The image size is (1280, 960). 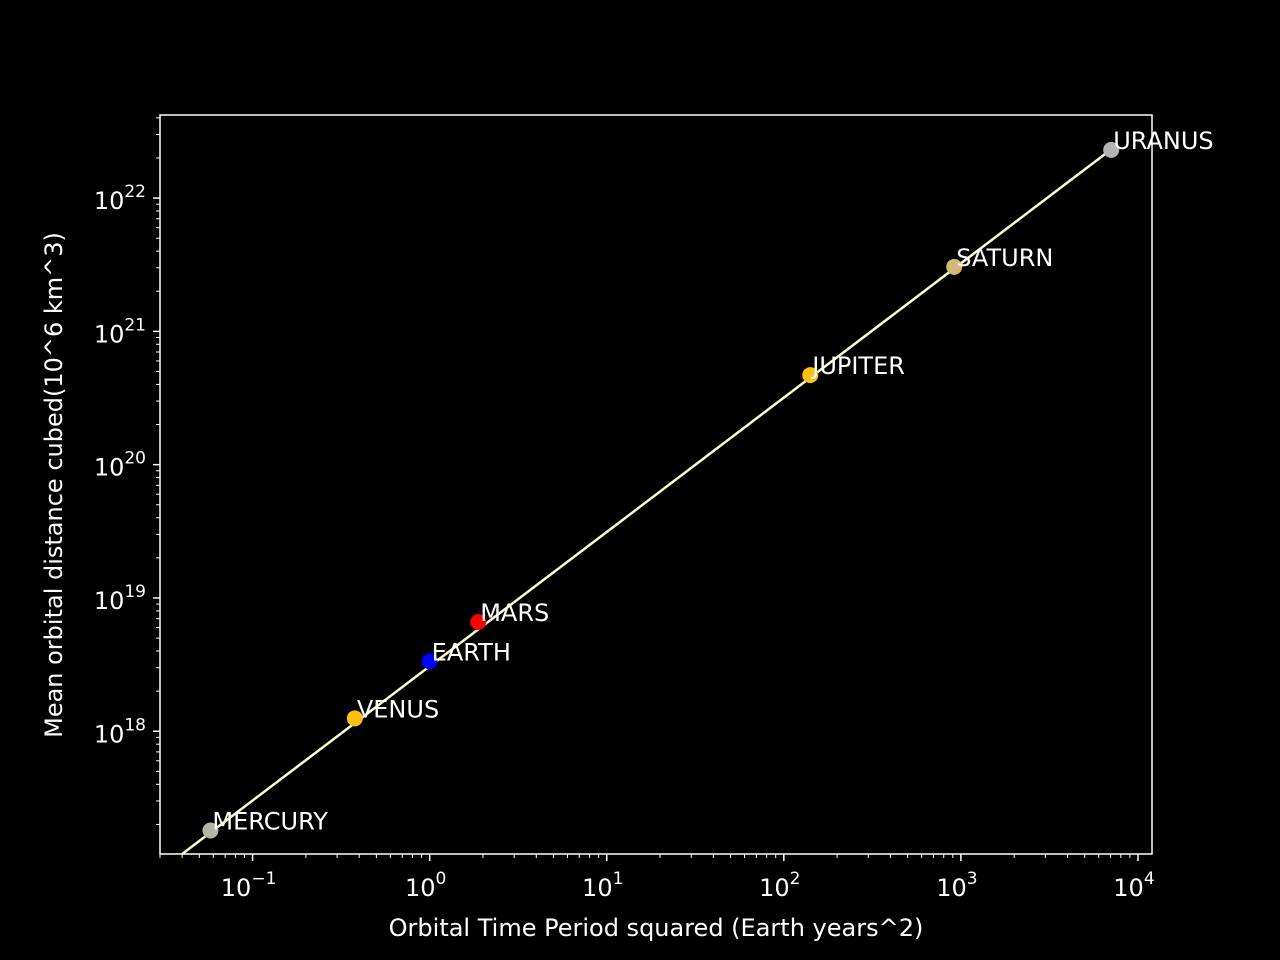 What do you see at coordinates (602, 885) in the screenshot?
I see `x-tick-label: 10¹` at bounding box center [602, 885].